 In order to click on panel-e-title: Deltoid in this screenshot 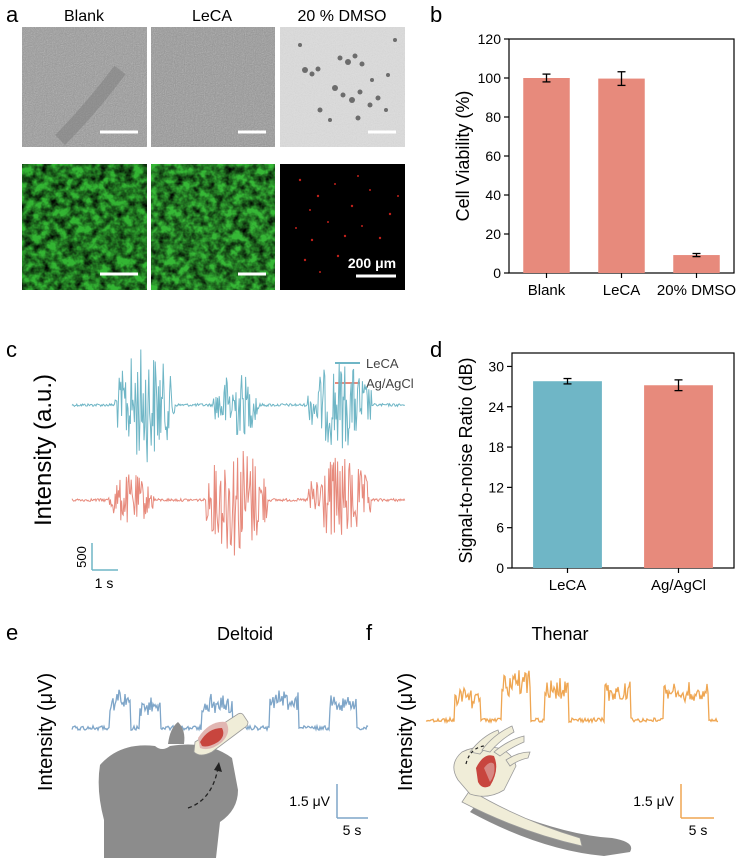, I will do `click(245, 634)`.